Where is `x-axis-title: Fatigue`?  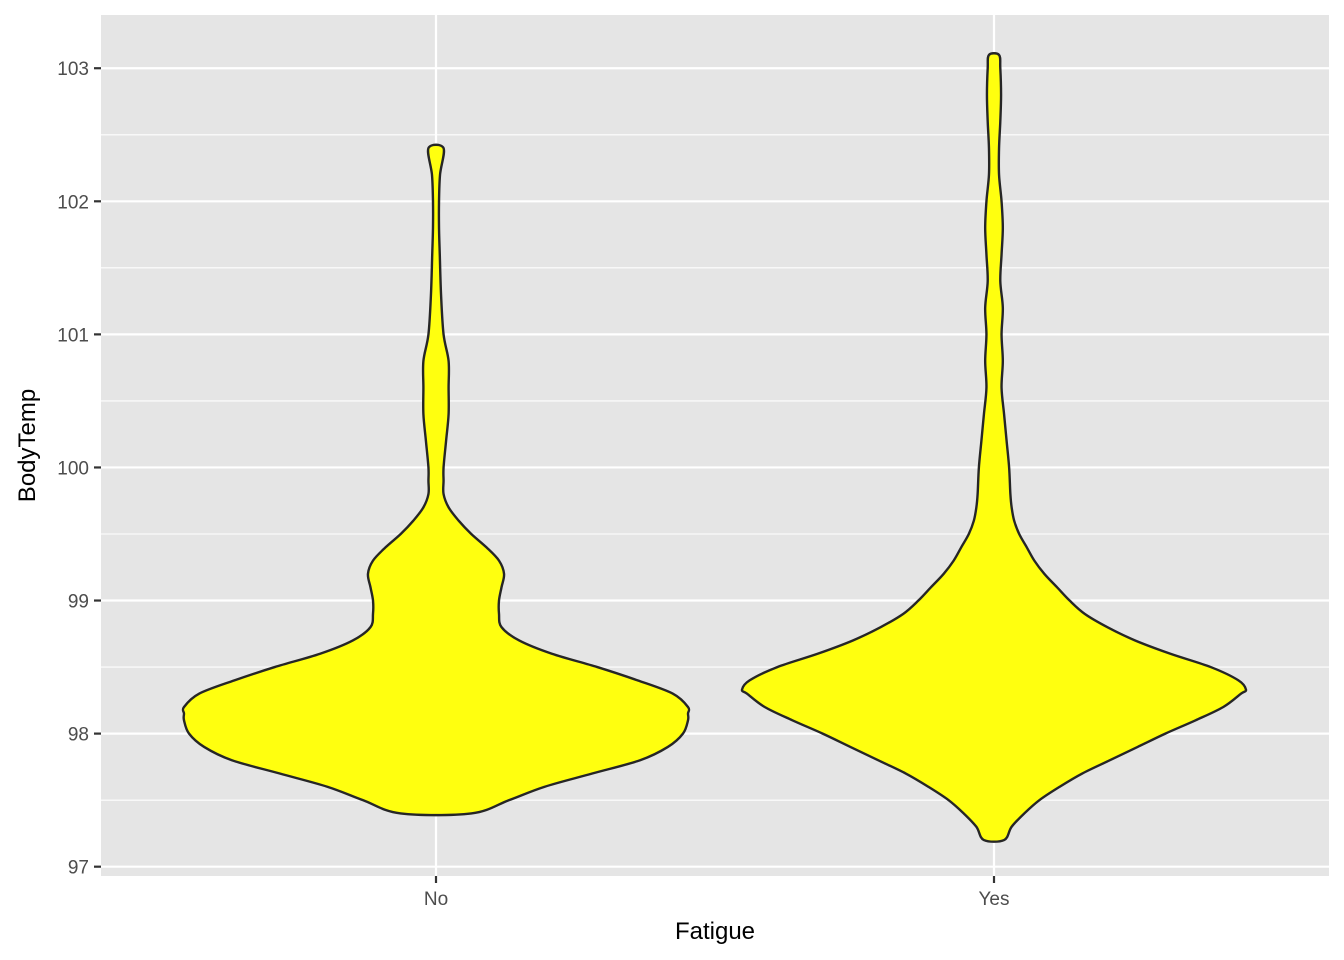
x-axis-title: Fatigue is located at coordinates (715, 931).